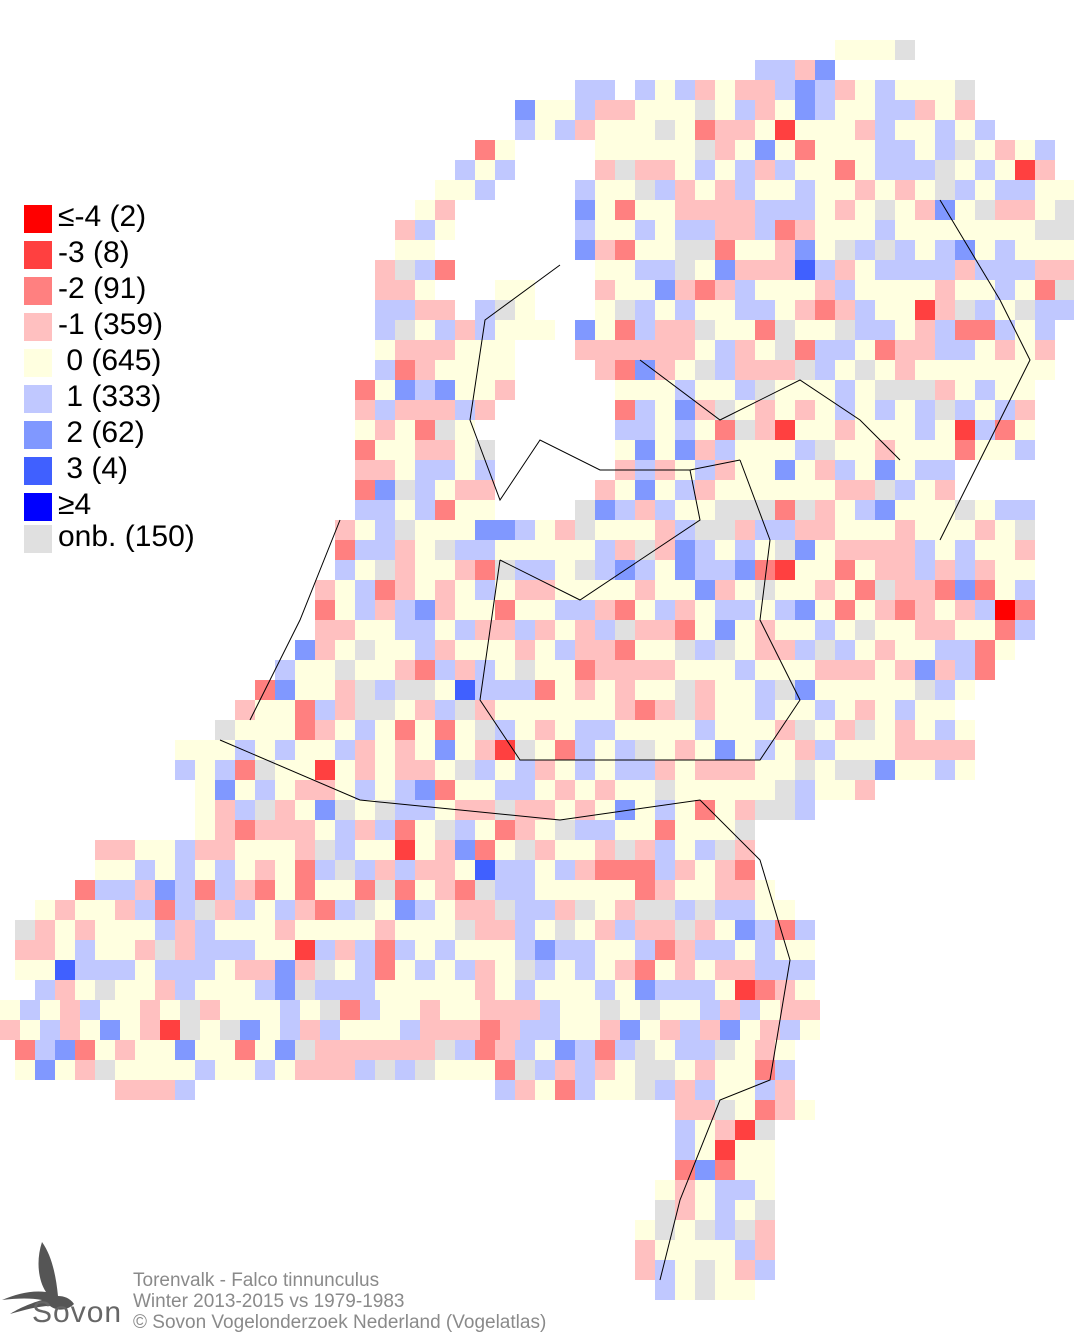  I want to click on legend-label: -3 (8), so click(94, 252).